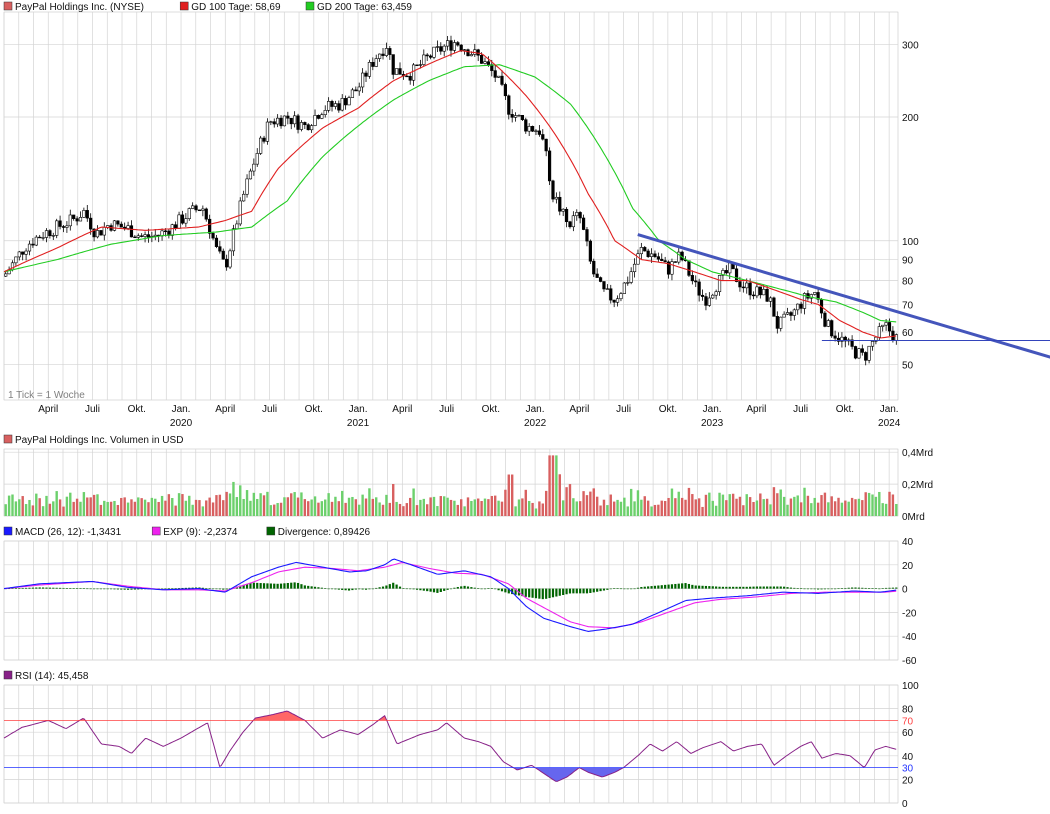  Describe the element at coordinates (79, 7) in the screenshot. I see `price-legend-label: PayPal Holdings Inc. (NYSE)` at that location.